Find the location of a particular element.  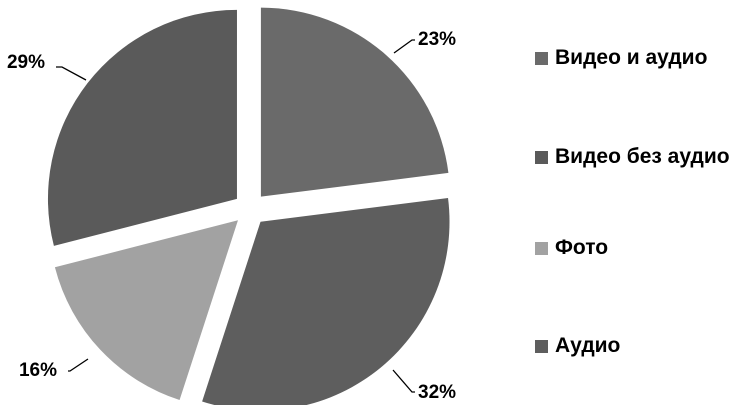

legend-item-photo: Фото is located at coordinates (571, 248).